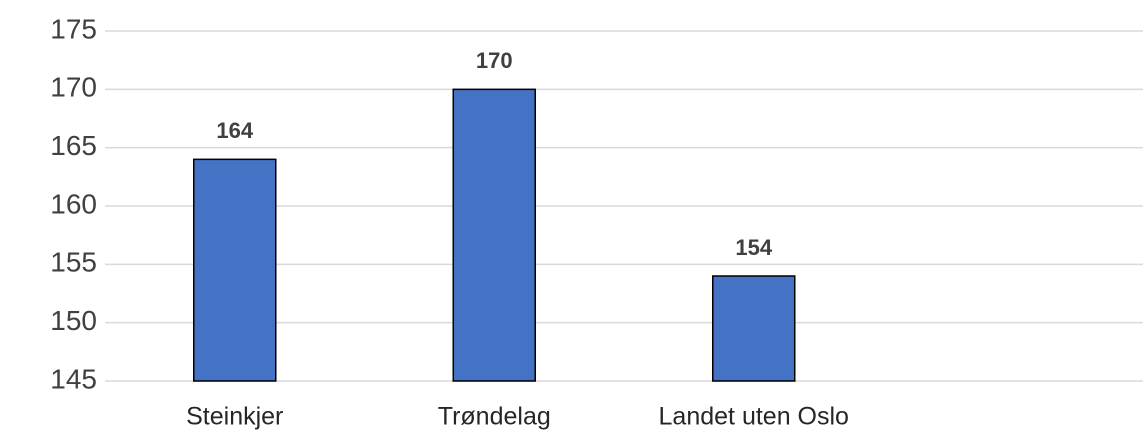 This screenshot has height=434, width=1143. What do you see at coordinates (494, 417) in the screenshot?
I see `x-tick-label: Trøndelag` at bounding box center [494, 417].